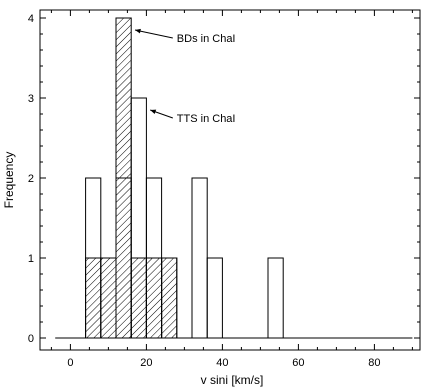  What do you see at coordinates (153, 34) in the screenshot?
I see `annotation-arrow` at bounding box center [153, 34].